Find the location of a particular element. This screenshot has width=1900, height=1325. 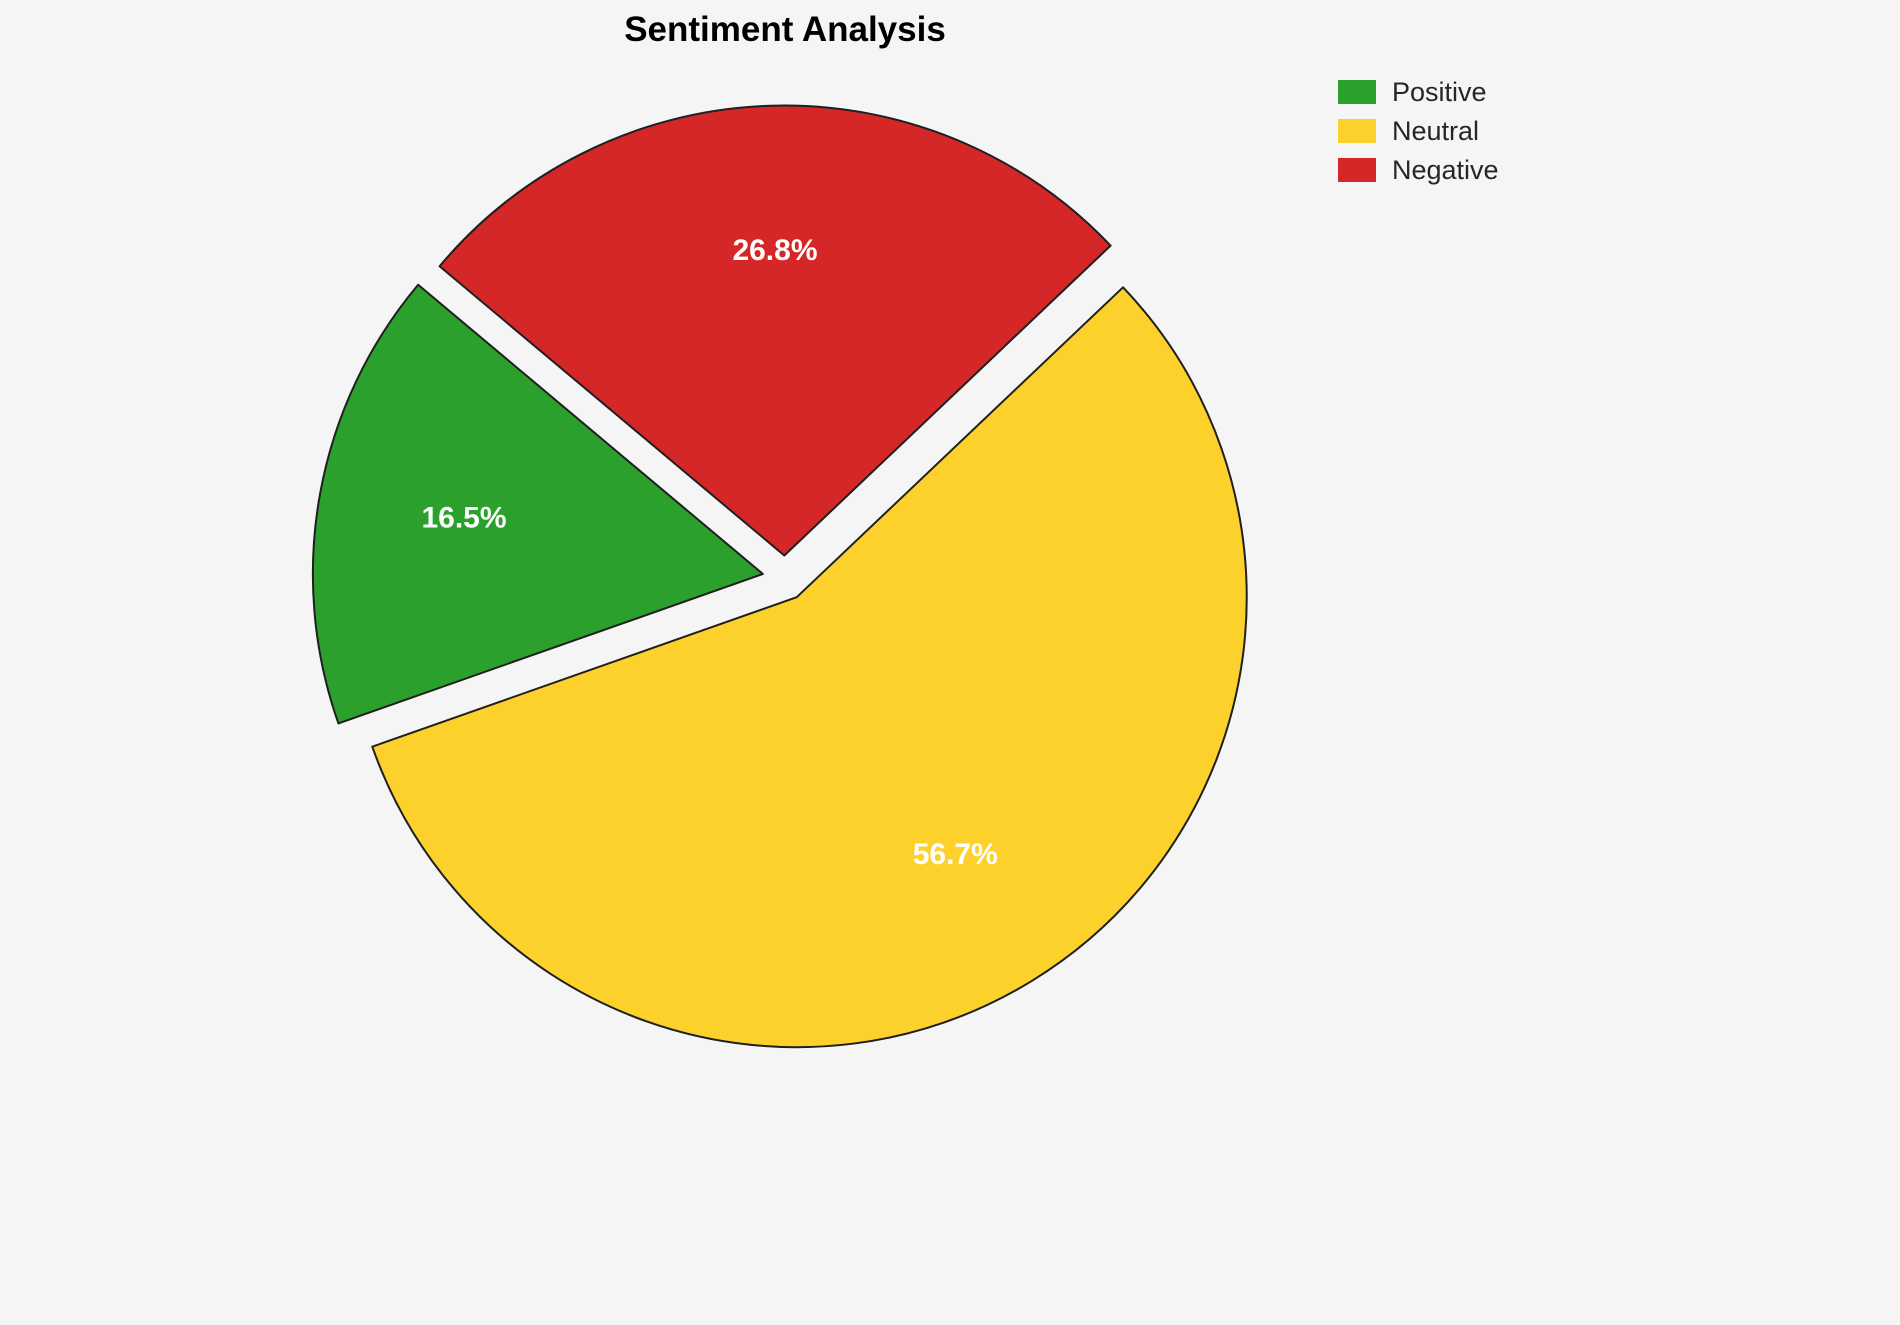

pie-slice-label-positive: 16.5% is located at coordinates (463, 518).